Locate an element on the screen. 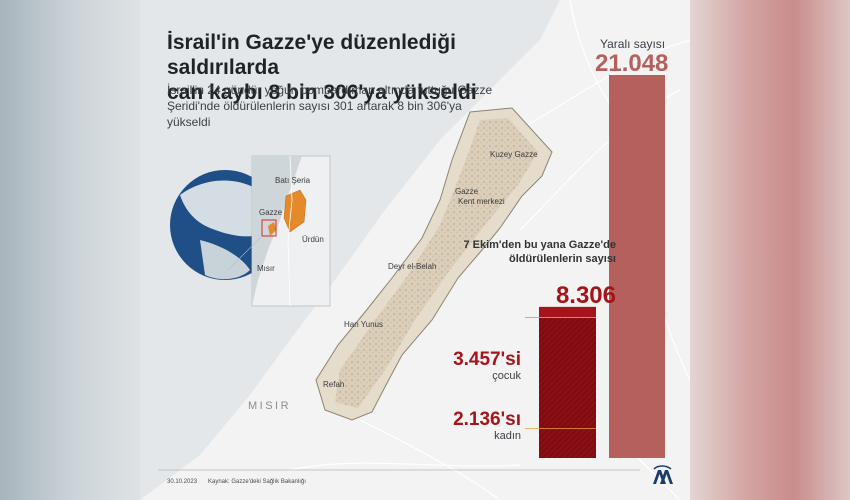 The width and height of the screenshot is (850, 500). place-label-north-gaza: Kuzey Gazze is located at coordinates (514, 154).